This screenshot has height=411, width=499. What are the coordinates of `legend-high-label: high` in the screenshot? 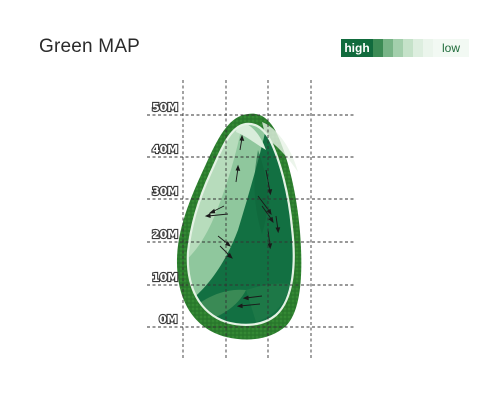 It's located at (357, 48).